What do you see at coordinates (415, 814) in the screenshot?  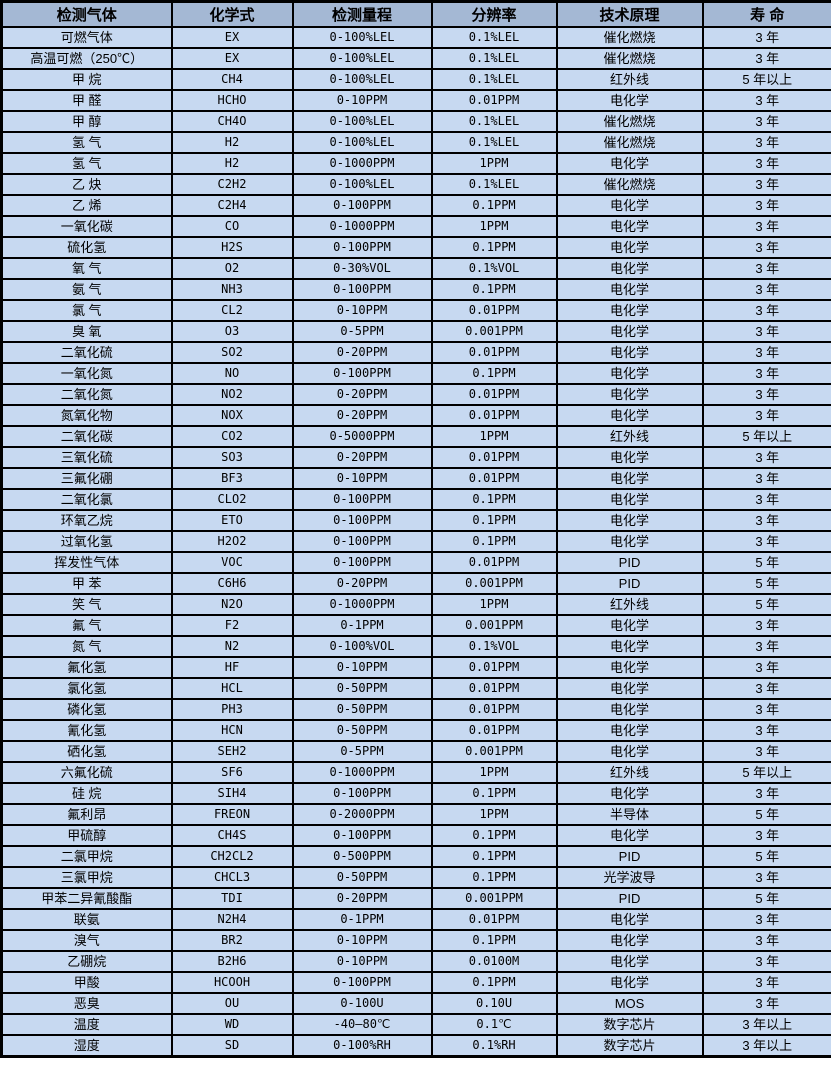 I see `table-row: 氟利昂 FREON 0-2000PPM 1PPM 半导体 5 年` at bounding box center [415, 814].